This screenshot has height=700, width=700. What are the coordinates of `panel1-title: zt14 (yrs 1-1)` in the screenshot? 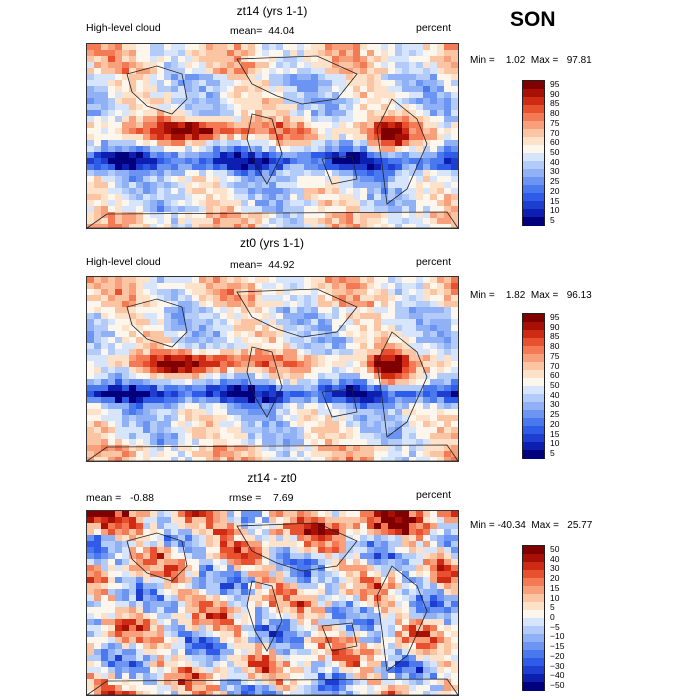 It's located at (272, 11).